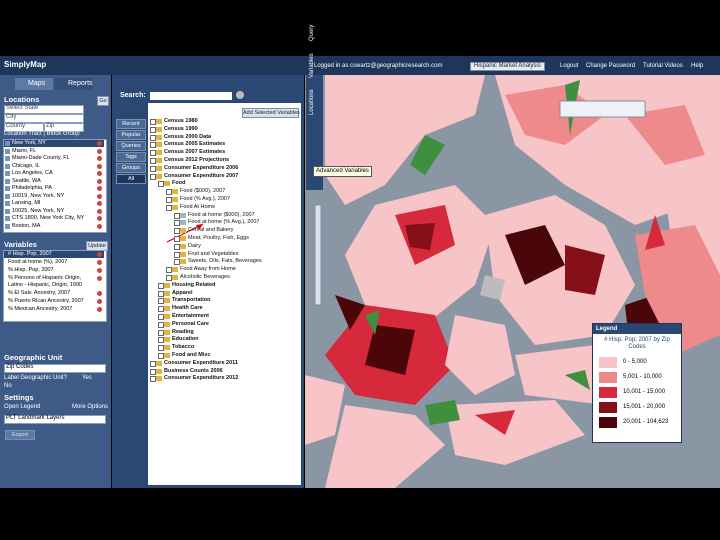  I want to click on header-link: Tutorial Videos, so click(663, 66).